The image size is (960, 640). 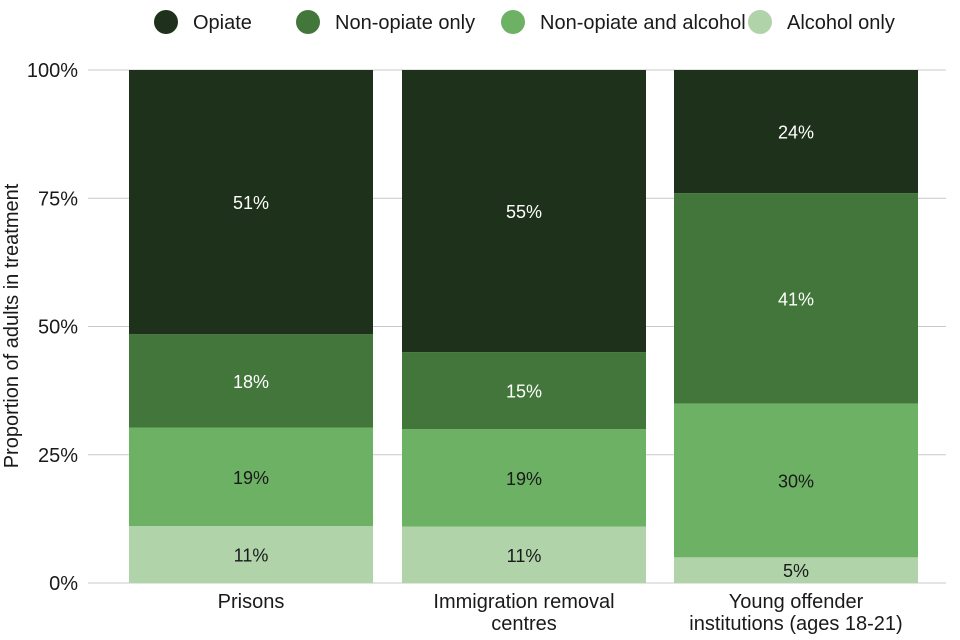 I want to click on data-label: 51%, so click(x=251, y=203).